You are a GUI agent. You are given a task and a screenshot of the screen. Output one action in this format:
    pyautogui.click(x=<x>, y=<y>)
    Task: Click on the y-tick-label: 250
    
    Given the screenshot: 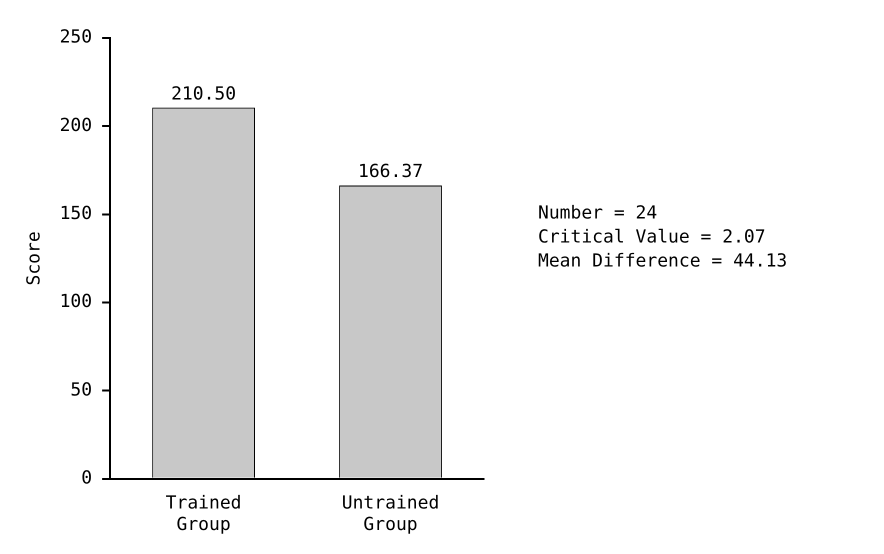 What is the action you would take?
    pyautogui.click(x=76, y=37)
    